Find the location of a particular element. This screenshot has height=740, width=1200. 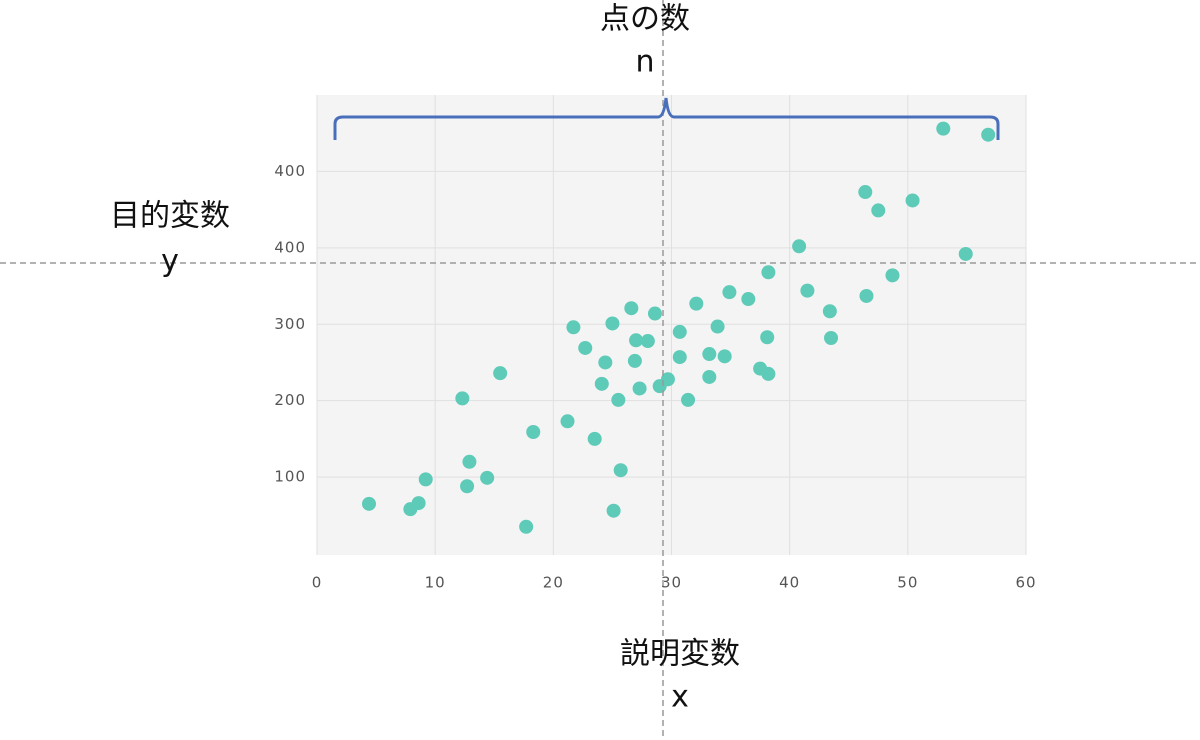

count-symbol: n is located at coordinates (644, 62).